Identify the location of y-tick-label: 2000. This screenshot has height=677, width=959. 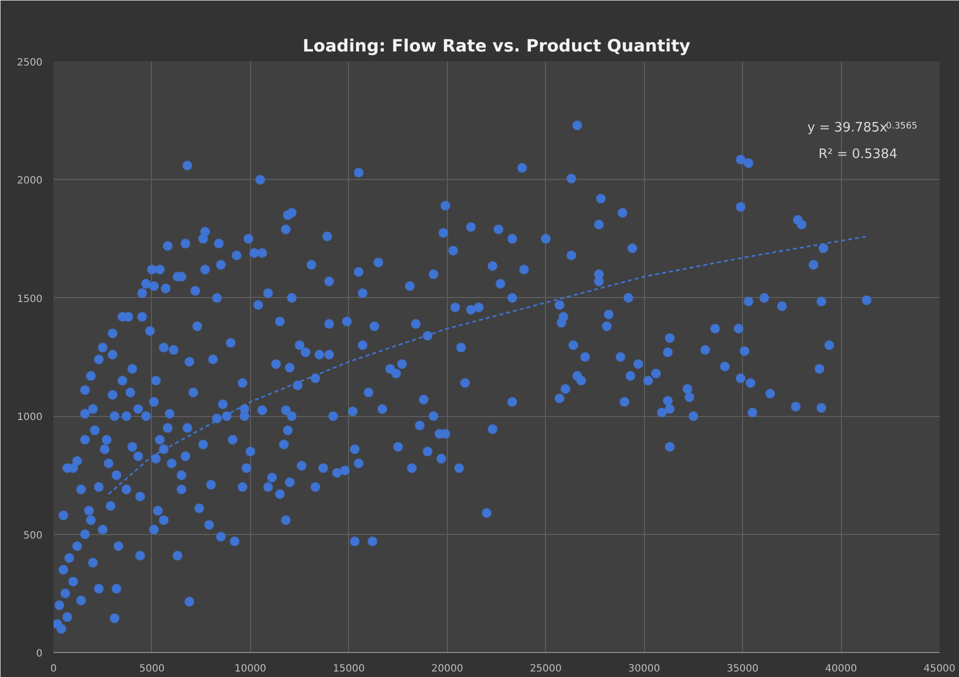
(30, 181).